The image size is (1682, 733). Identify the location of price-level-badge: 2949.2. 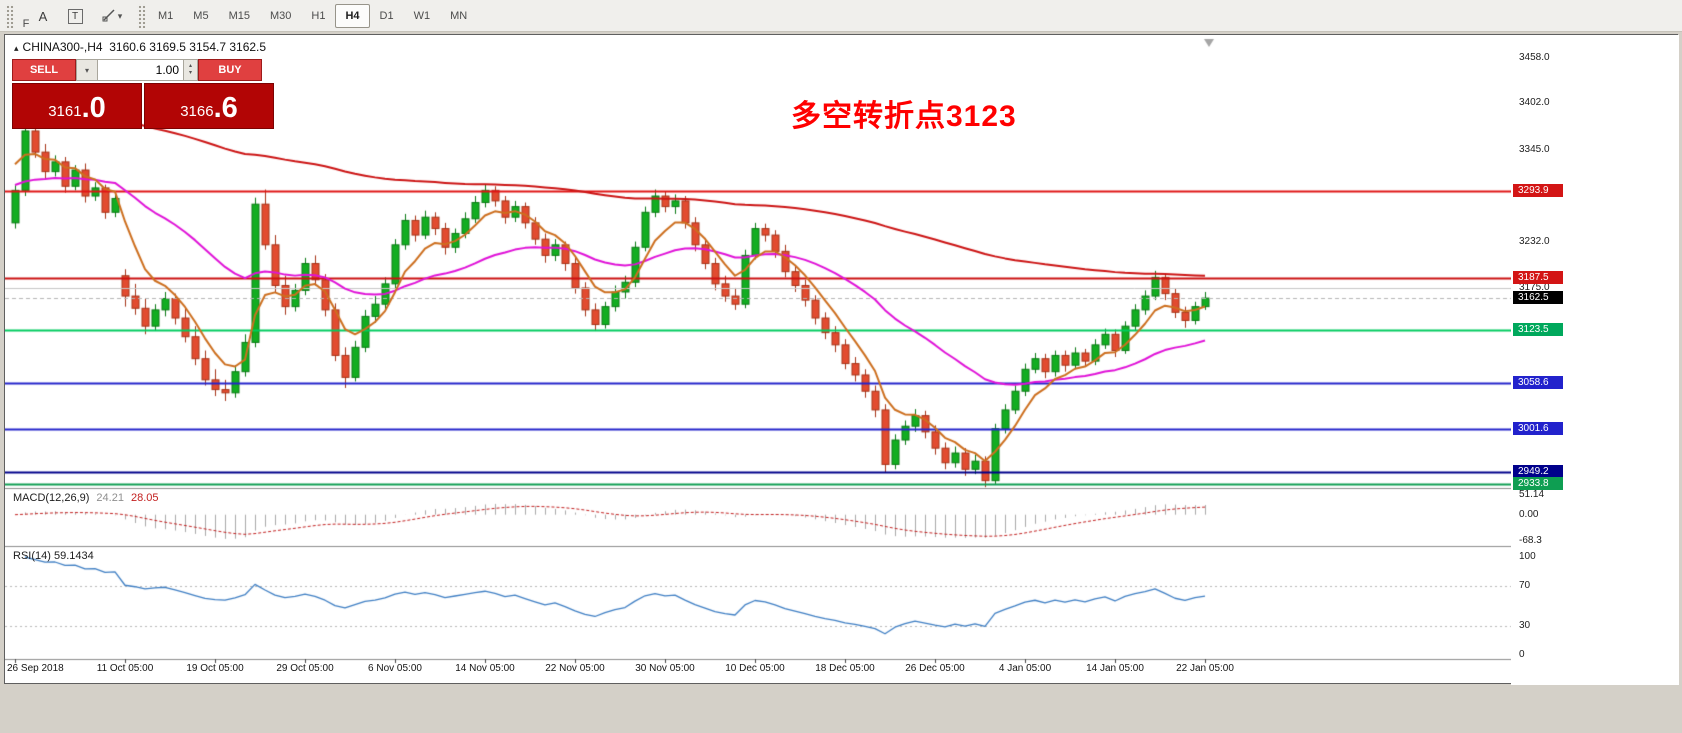
(1538, 471).